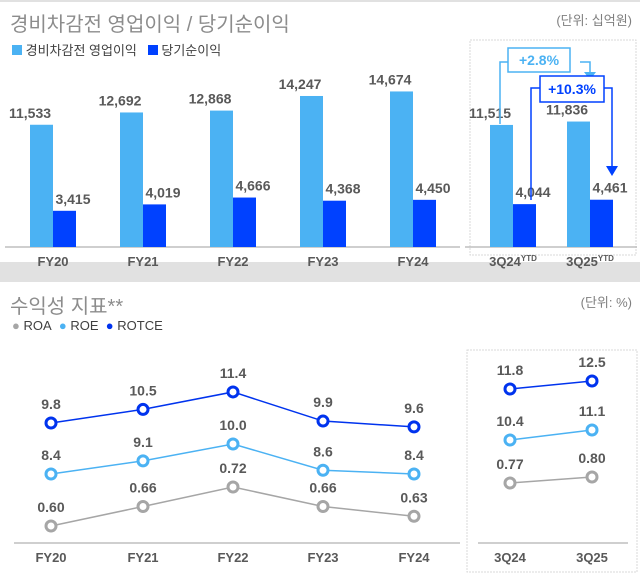 The width and height of the screenshot is (640, 580). I want to click on point-label: 11.1, so click(592, 411).